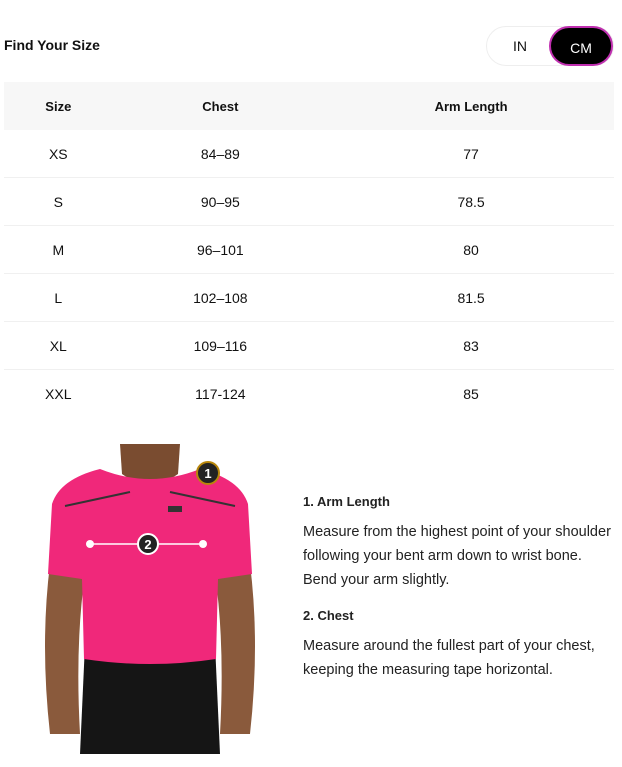  What do you see at coordinates (220, 393) in the screenshot?
I see `table-cell: 117-124` at bounding box center [220, 393].